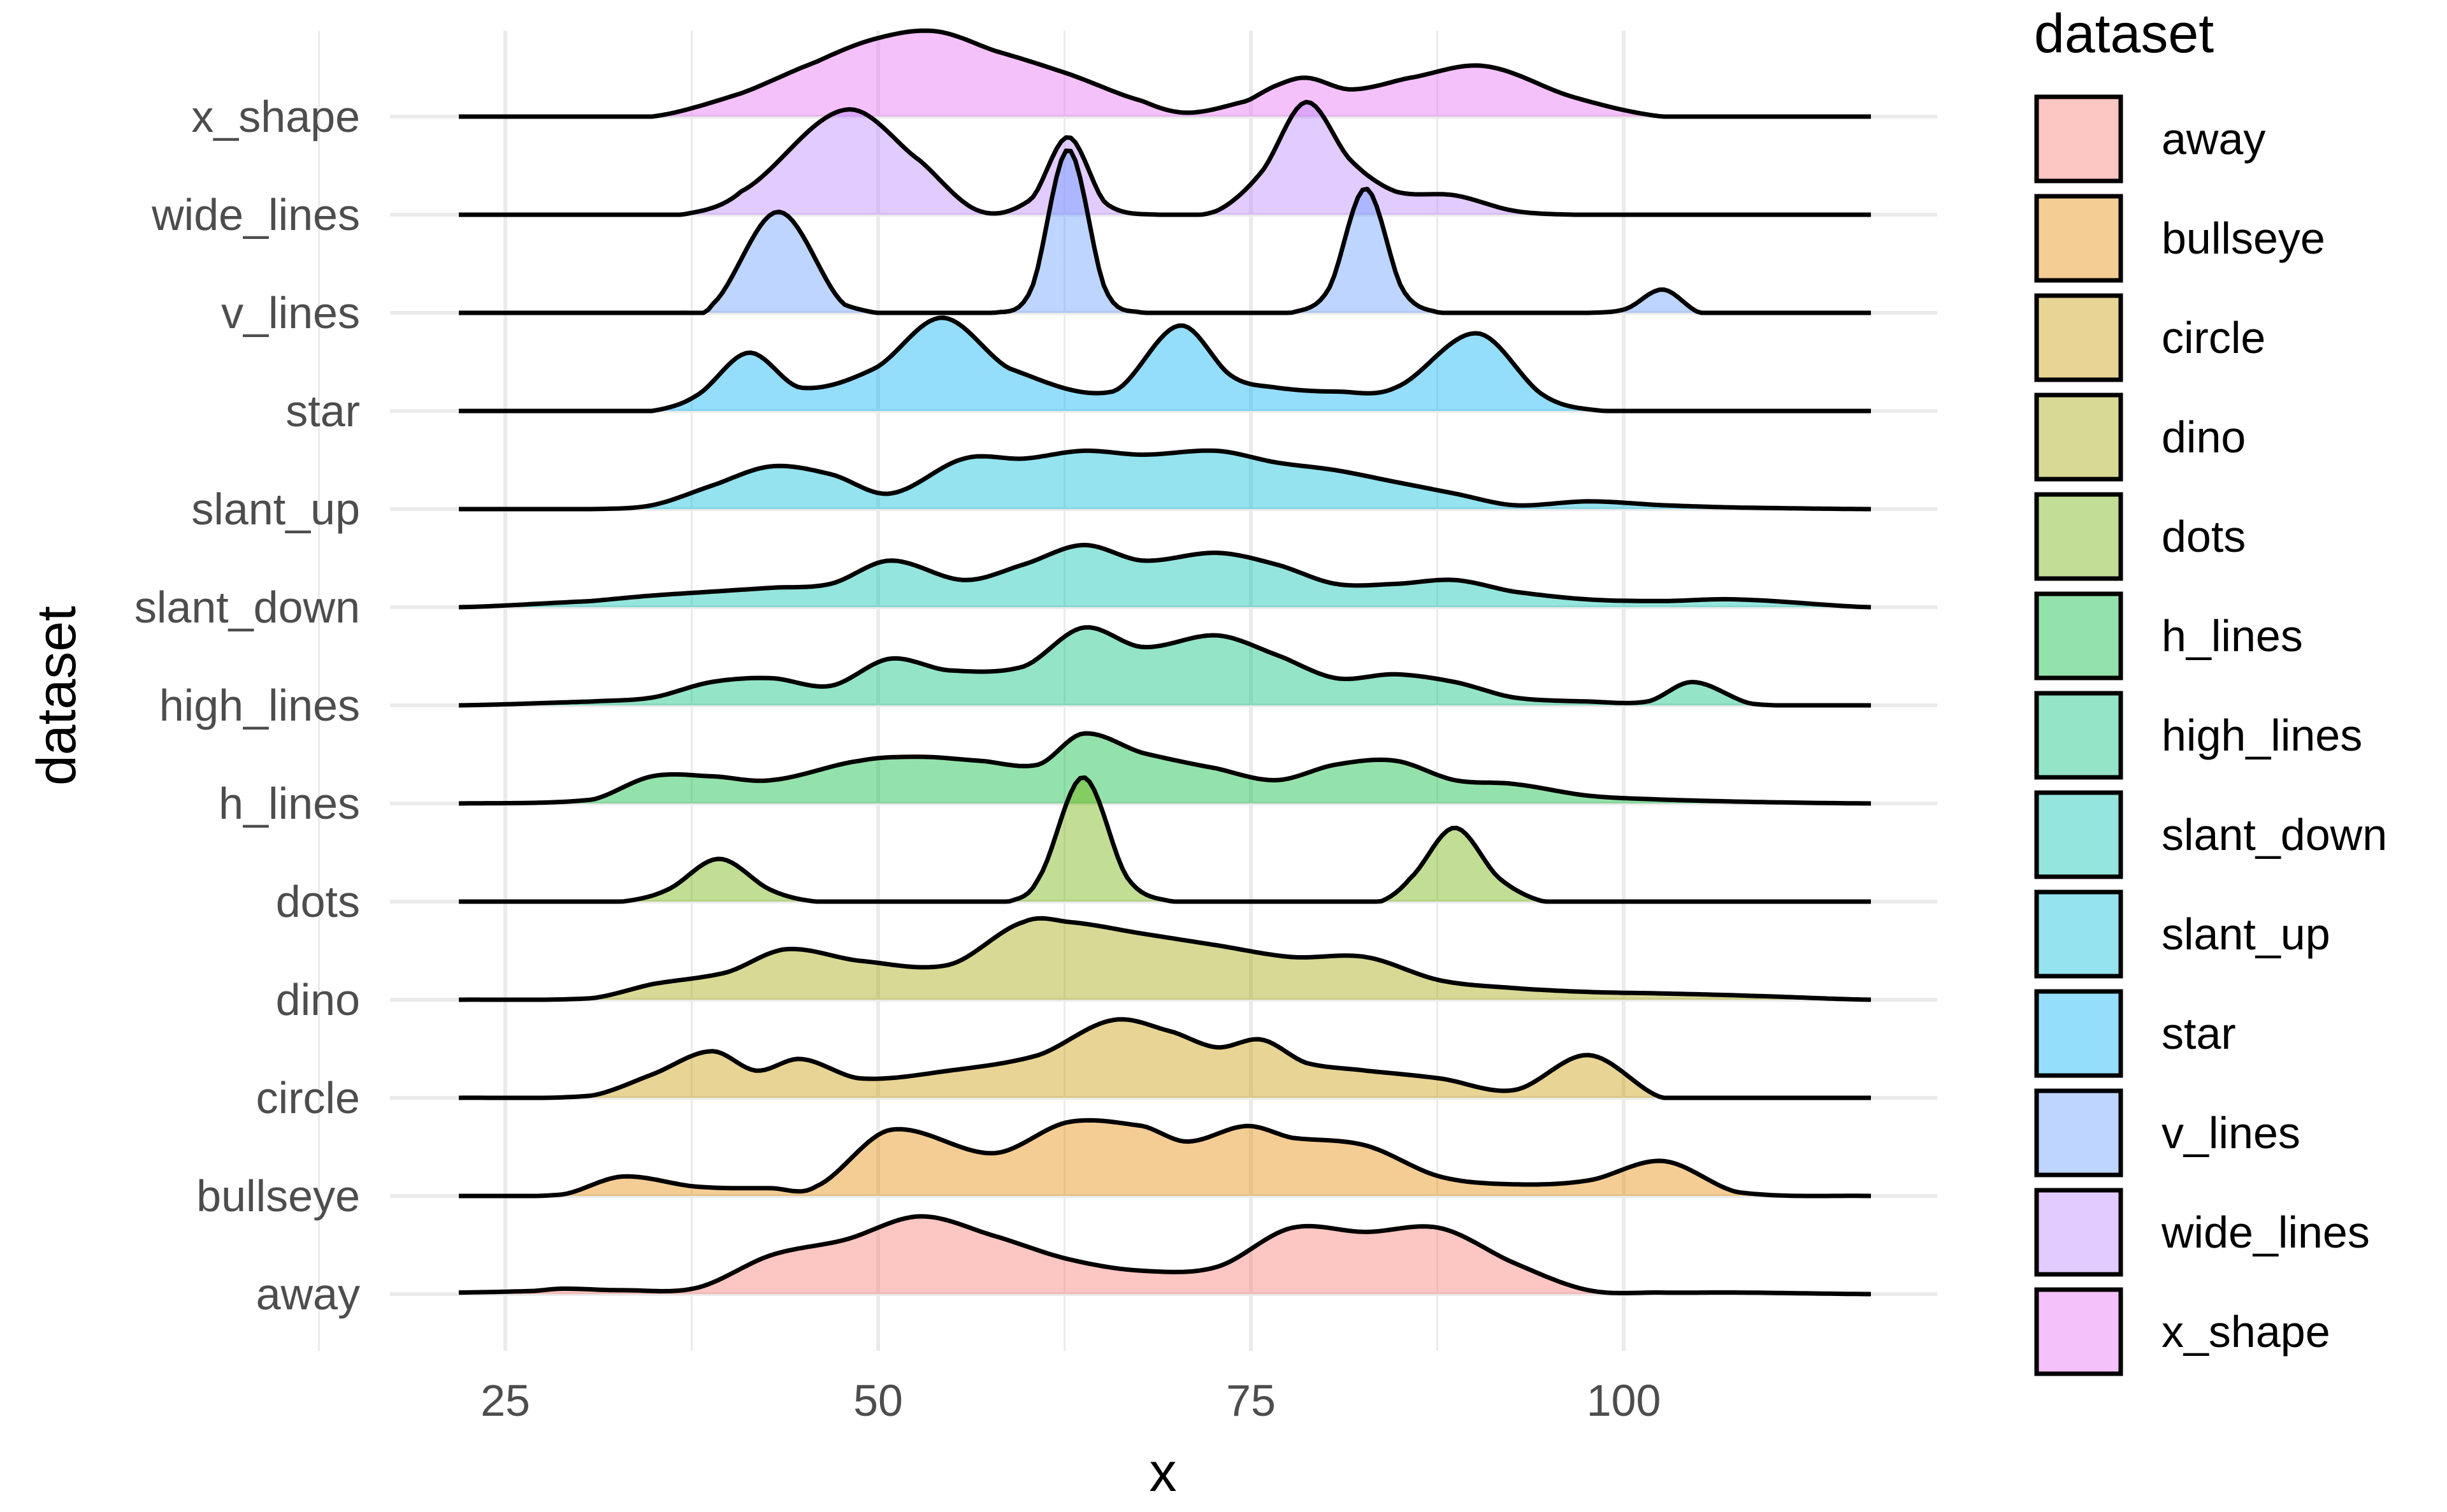  I want to click on legend-label: v_lines, so click(2231, 1133).